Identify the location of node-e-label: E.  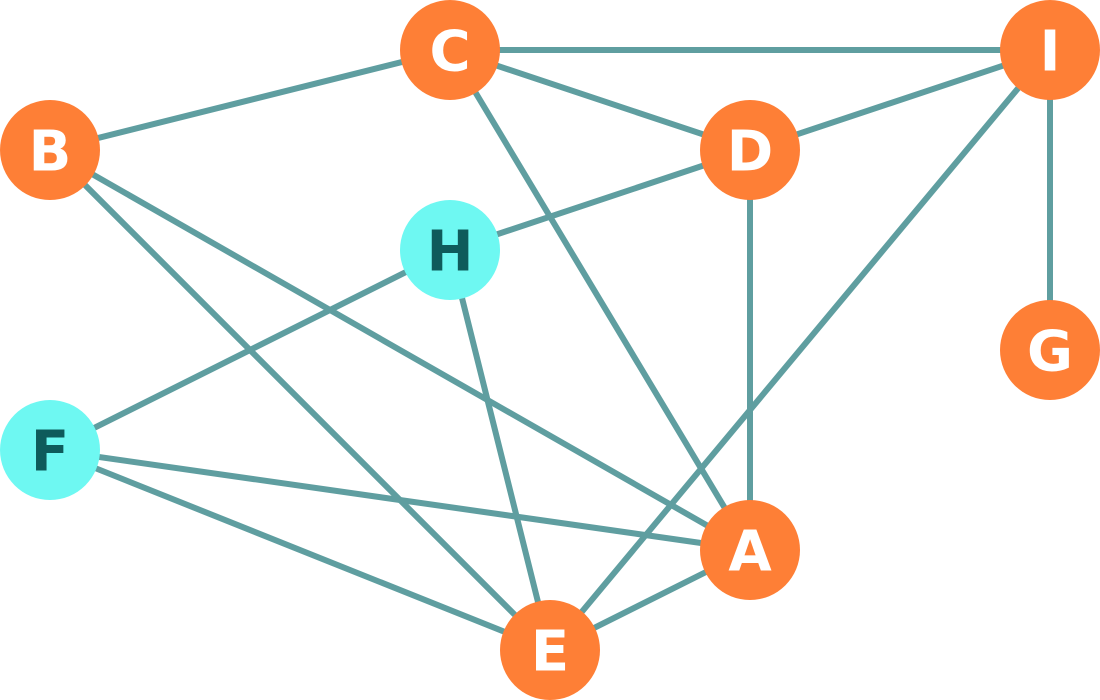
(550, 652).